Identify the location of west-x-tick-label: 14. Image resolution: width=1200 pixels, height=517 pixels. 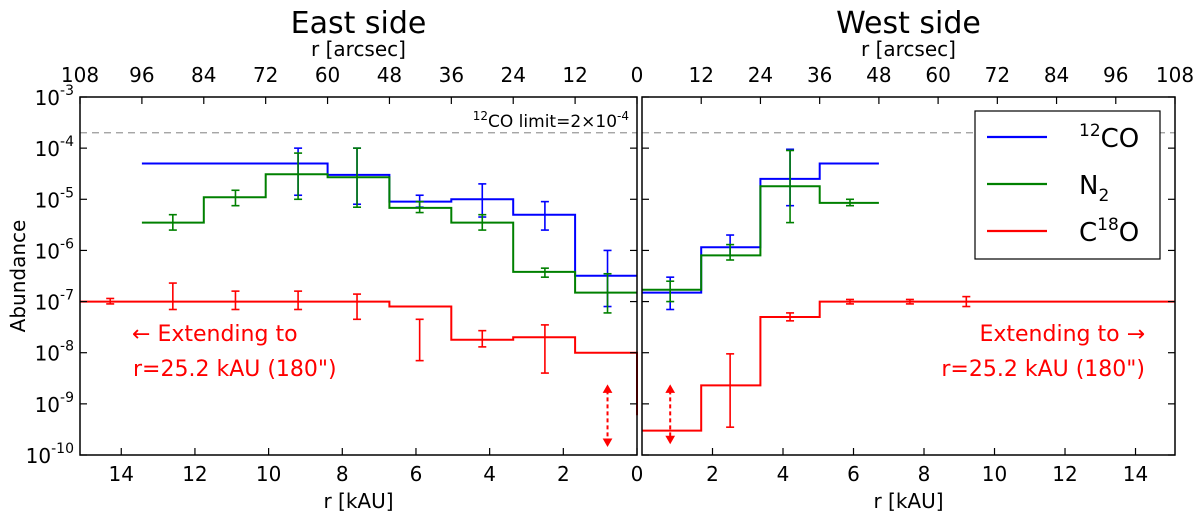
(1135, 474).